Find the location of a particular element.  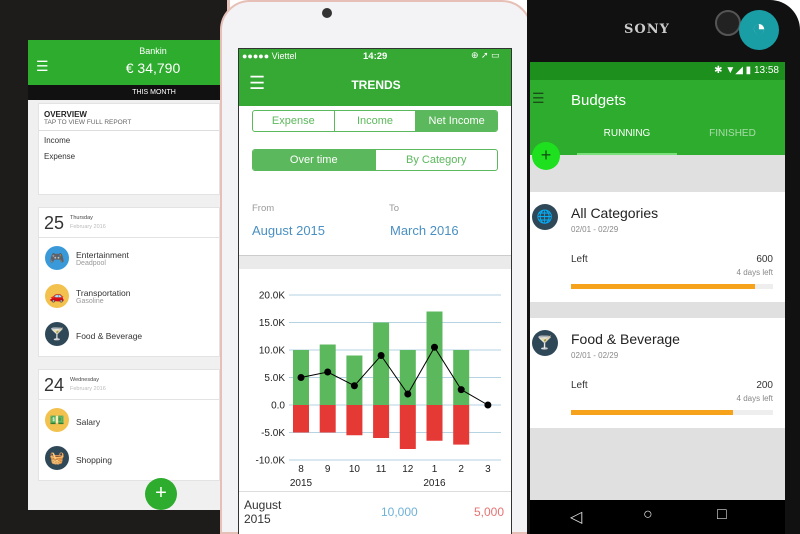

day-number: 25 is located at coordinates (54, 223).